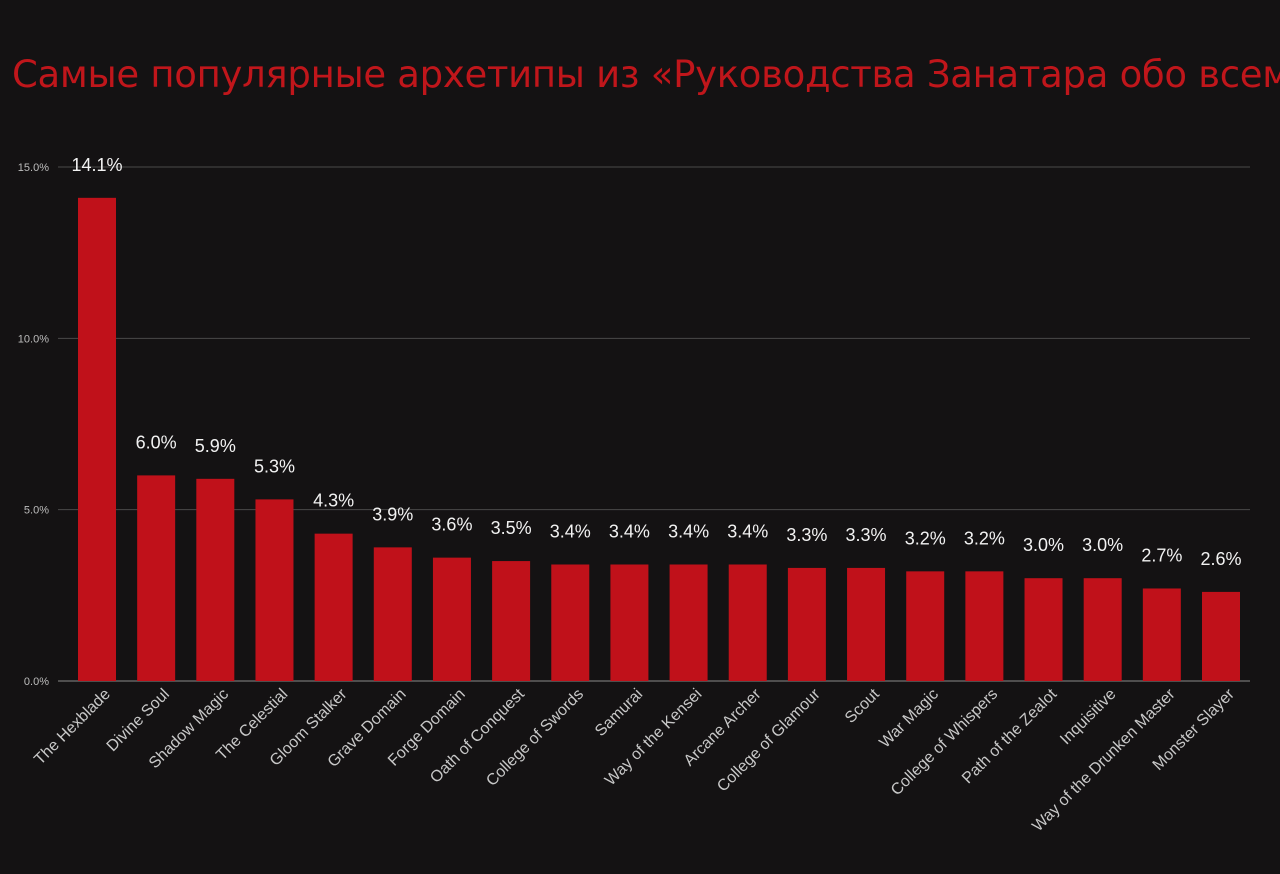  What do you see at coordinates (392, 514) in the screenshot?
I see `data-label: 3.9%` at bounding box center [392, 514].